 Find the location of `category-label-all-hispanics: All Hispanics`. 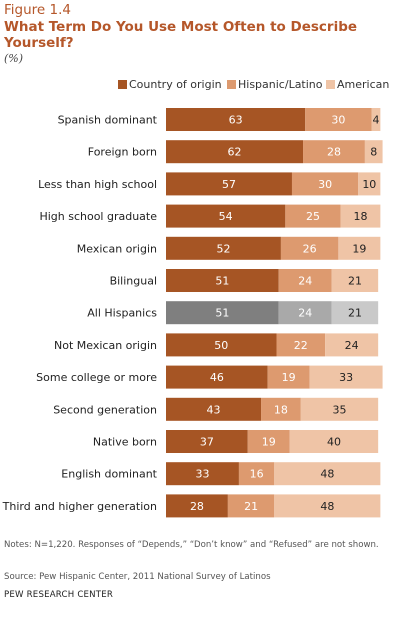

category-label-all-hispanics: All Hispanics is located at coordinates (122, 313).